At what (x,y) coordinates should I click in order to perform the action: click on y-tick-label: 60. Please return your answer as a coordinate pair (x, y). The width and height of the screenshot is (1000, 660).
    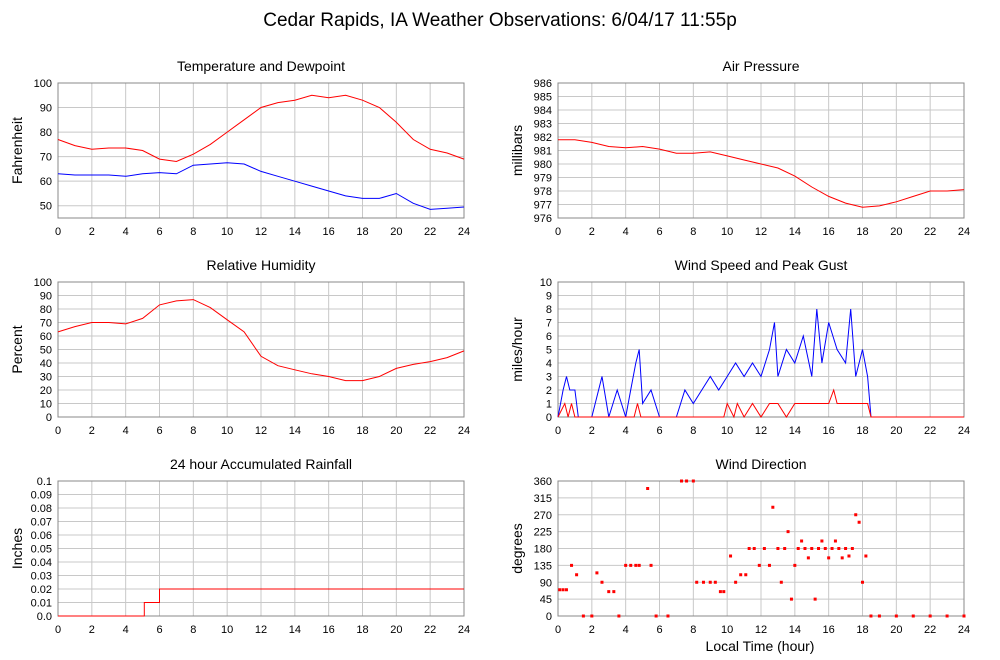
    Looking at the image, I should click on (46, 337).